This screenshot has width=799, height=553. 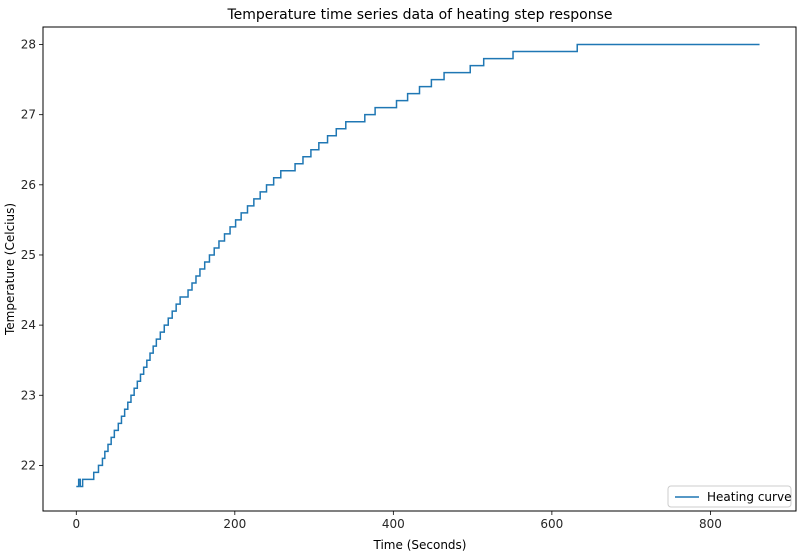 What do you see at coordinates (28, 255) in the screenshot?
I see `y-tick-label: 25` at bounding box center [28, 255].